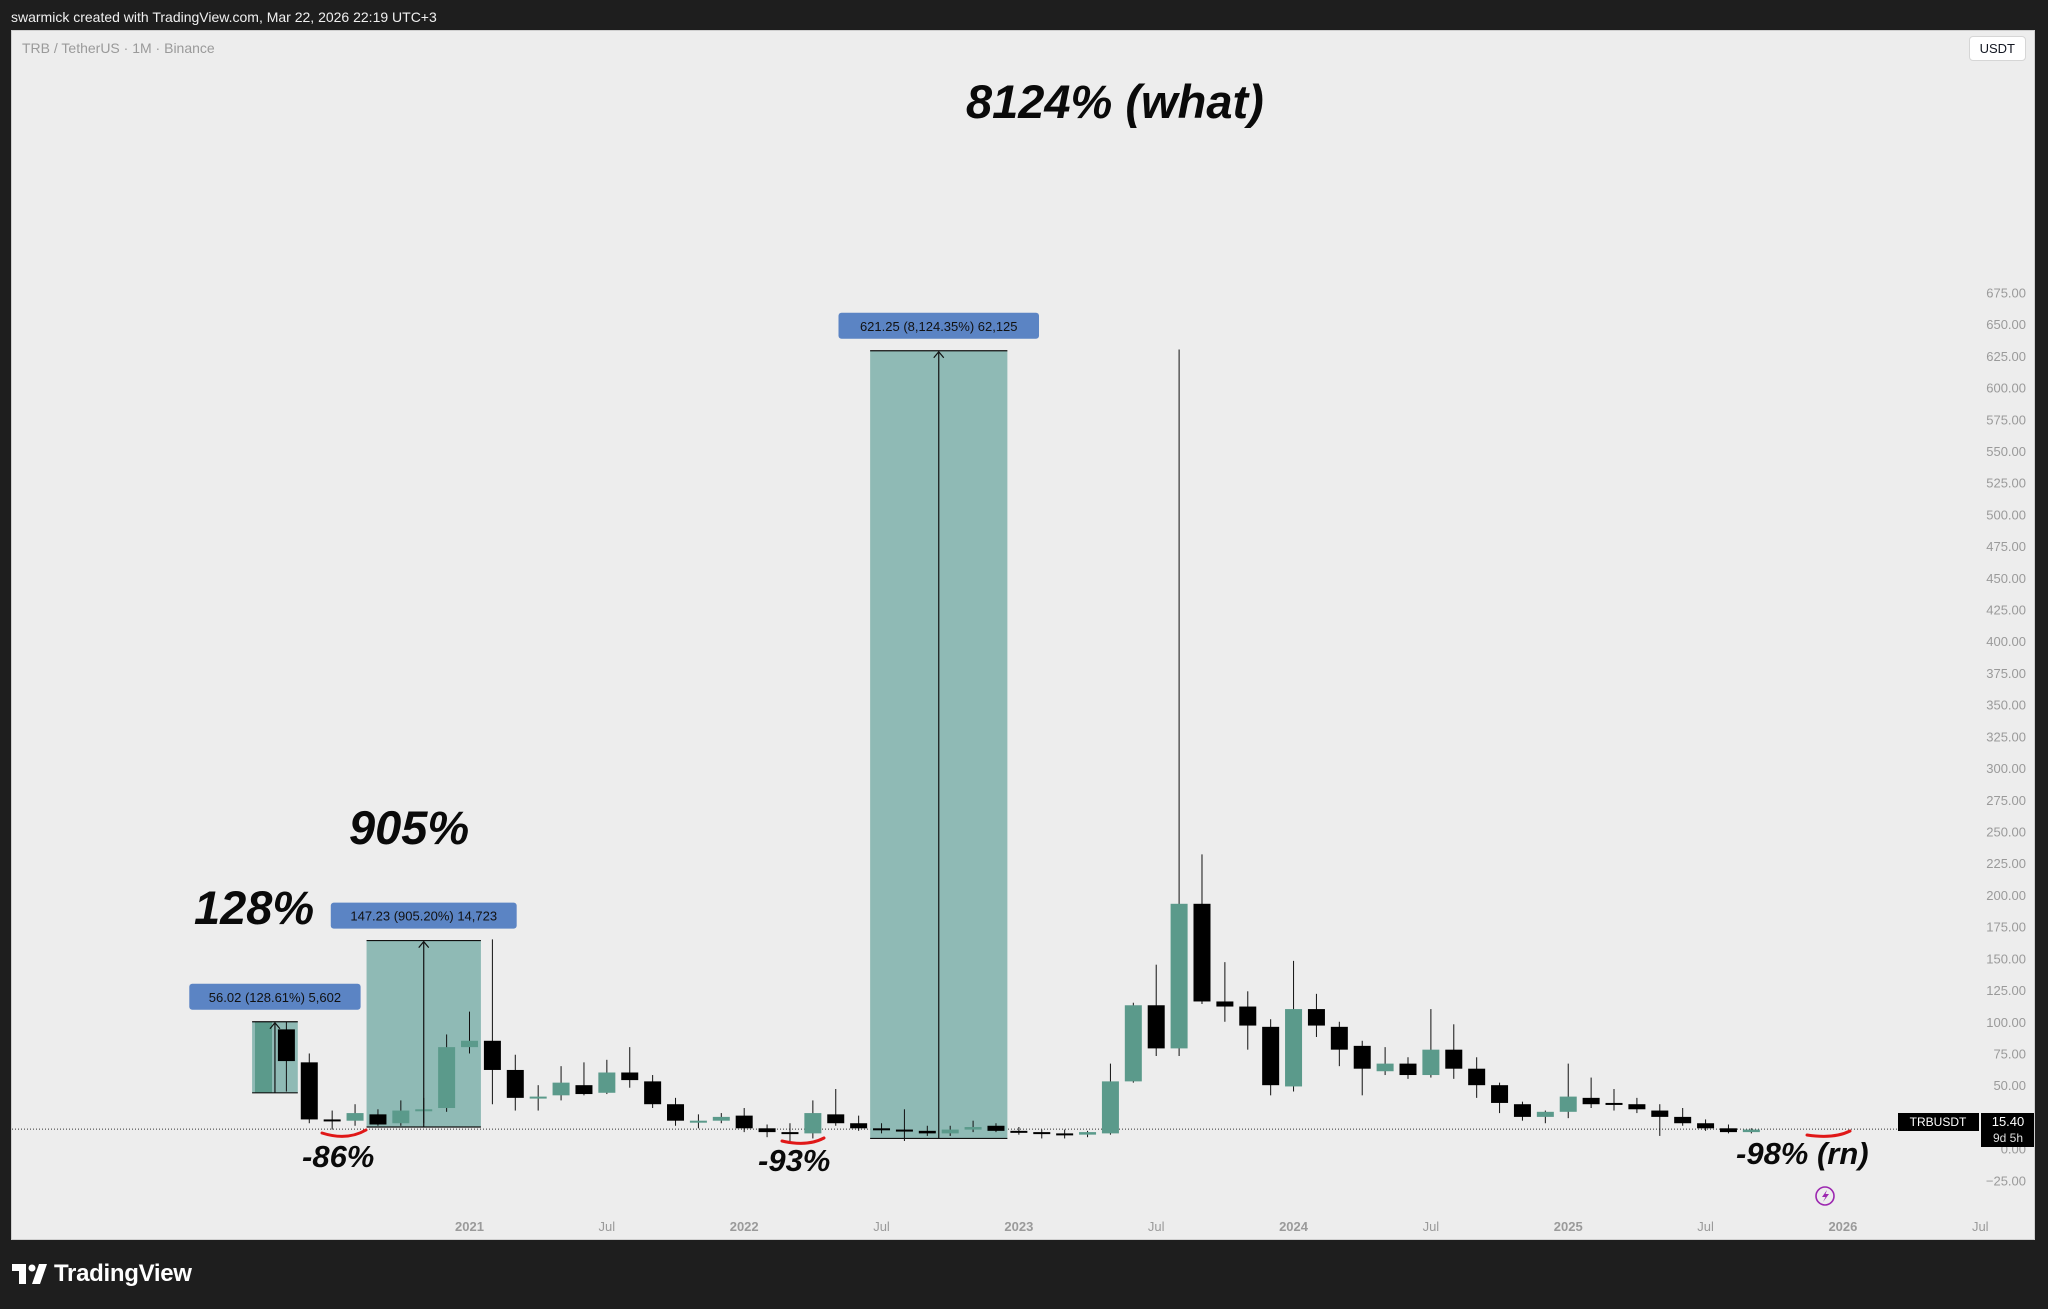 The width and height of the screenshot is (2048, 1309). I want to click on y-tick-label: 625.00, so click(2006, 356).